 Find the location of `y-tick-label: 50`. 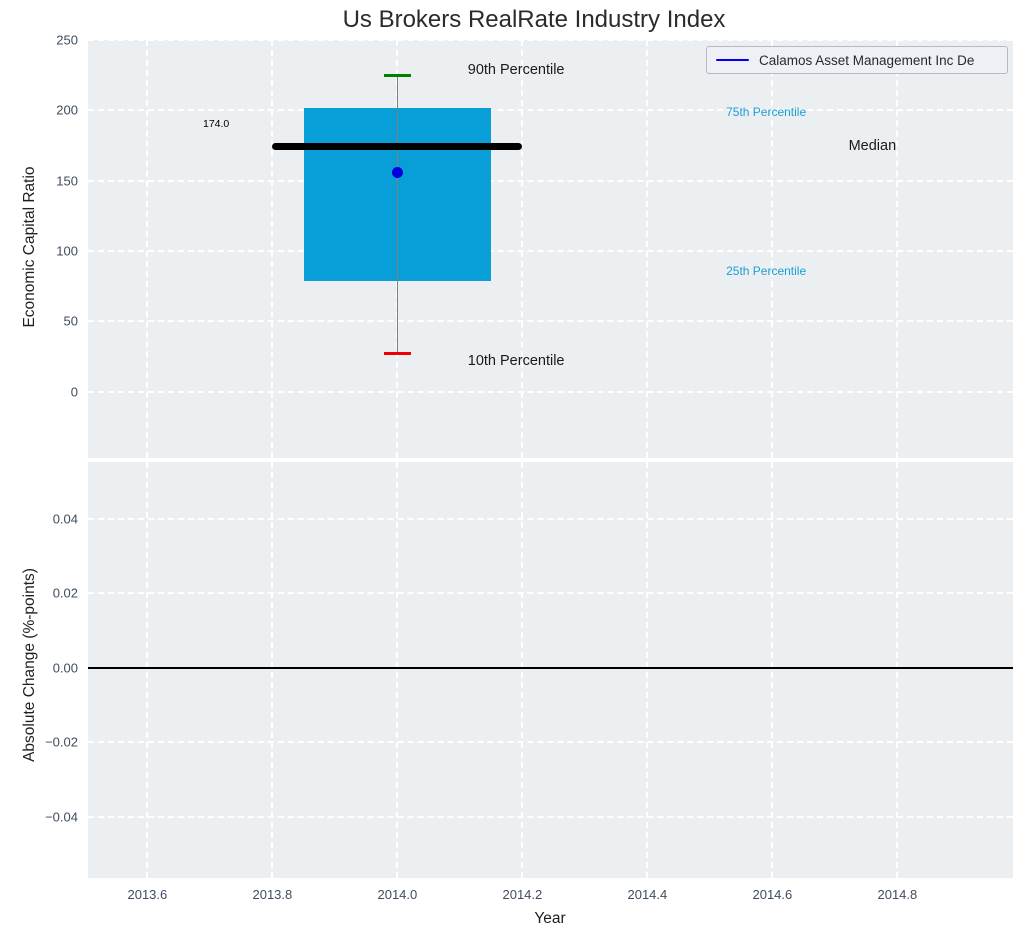

y-tick-label: 50 is located at coordinates (70, 321).